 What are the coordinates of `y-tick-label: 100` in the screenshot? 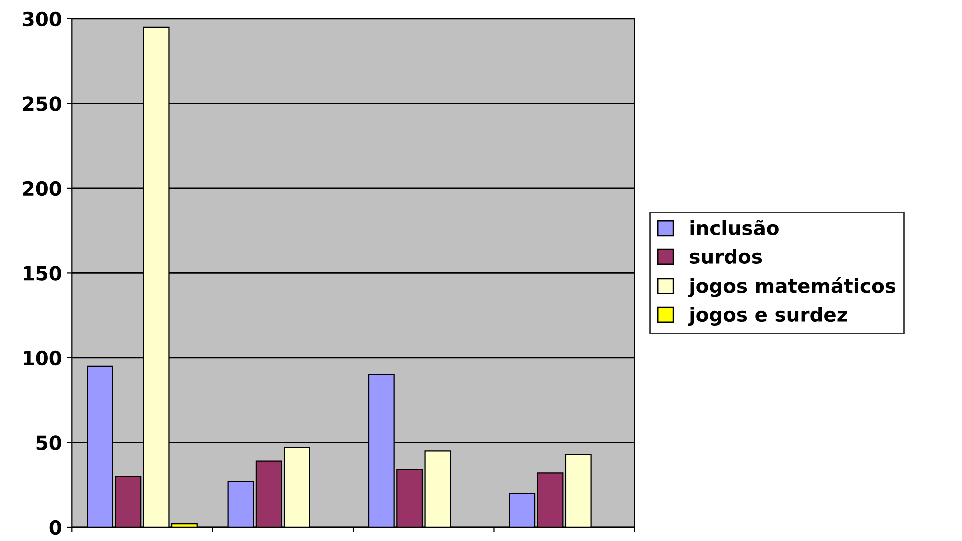 It's located at (43, 358).